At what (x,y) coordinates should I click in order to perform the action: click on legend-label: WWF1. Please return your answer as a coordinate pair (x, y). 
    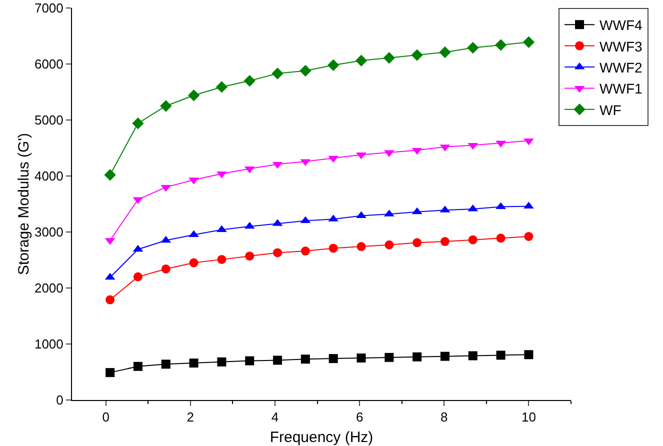
    Looking at the image, I should click on (621, 88).